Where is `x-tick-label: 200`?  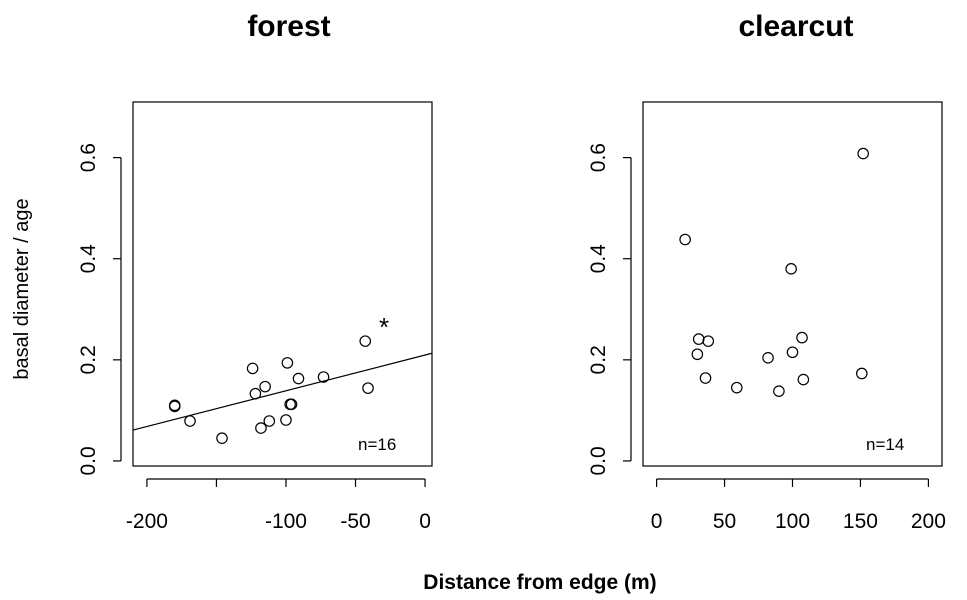
x-tick-label: 200 is located at coordinates (928, 521).